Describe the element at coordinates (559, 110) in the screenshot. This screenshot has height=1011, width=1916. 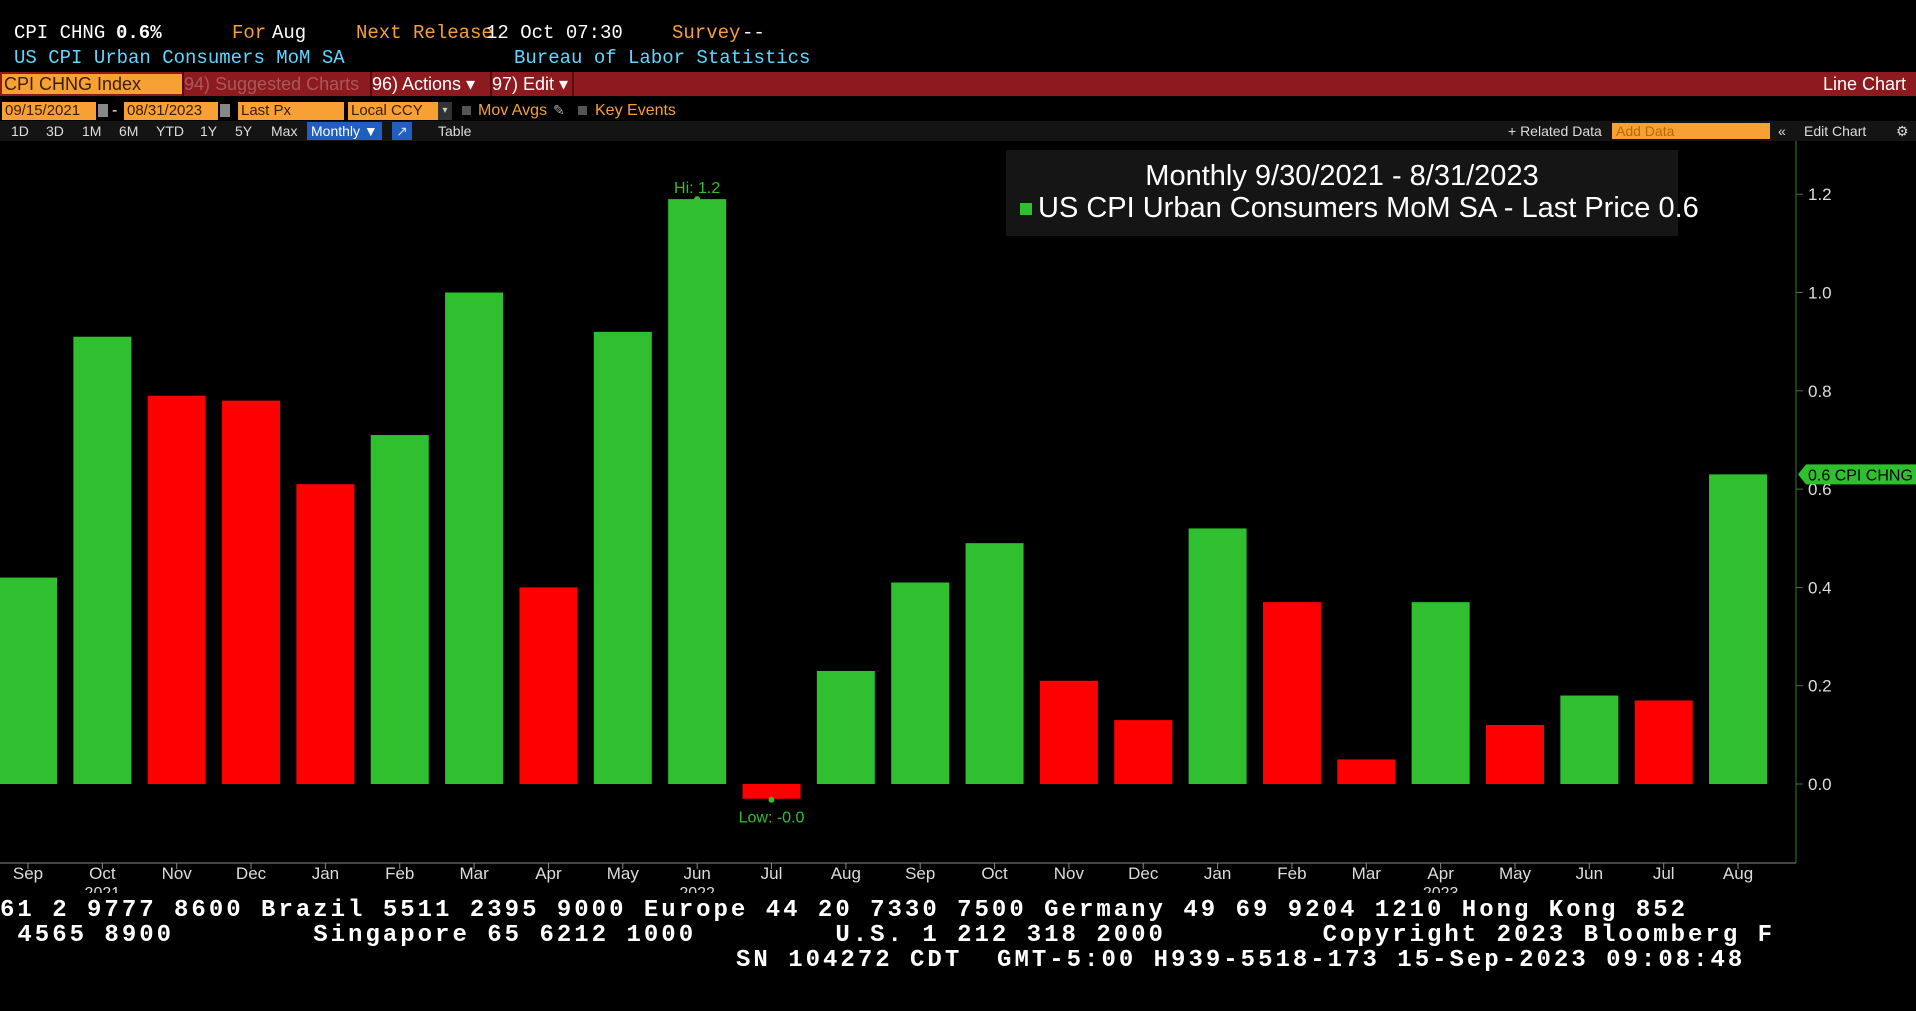
I see `pencil-icon: ✎` at that location.